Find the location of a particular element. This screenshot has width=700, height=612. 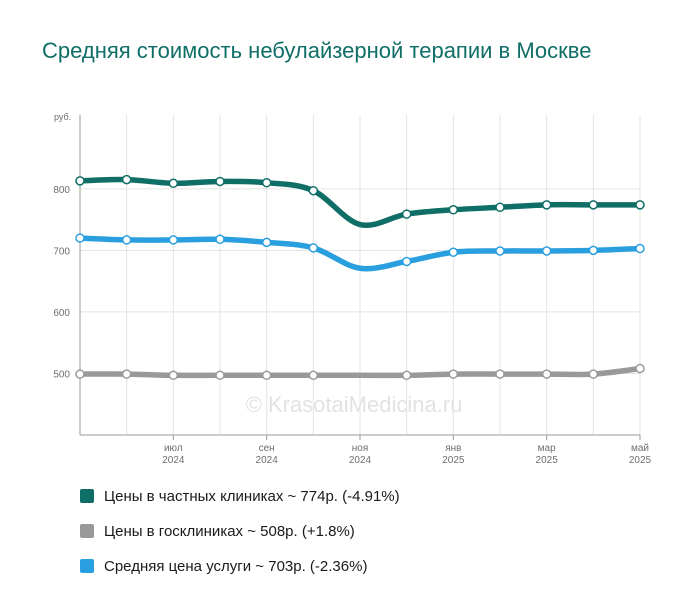

x-tick-label-month: май is located at coordinates (640, 448).